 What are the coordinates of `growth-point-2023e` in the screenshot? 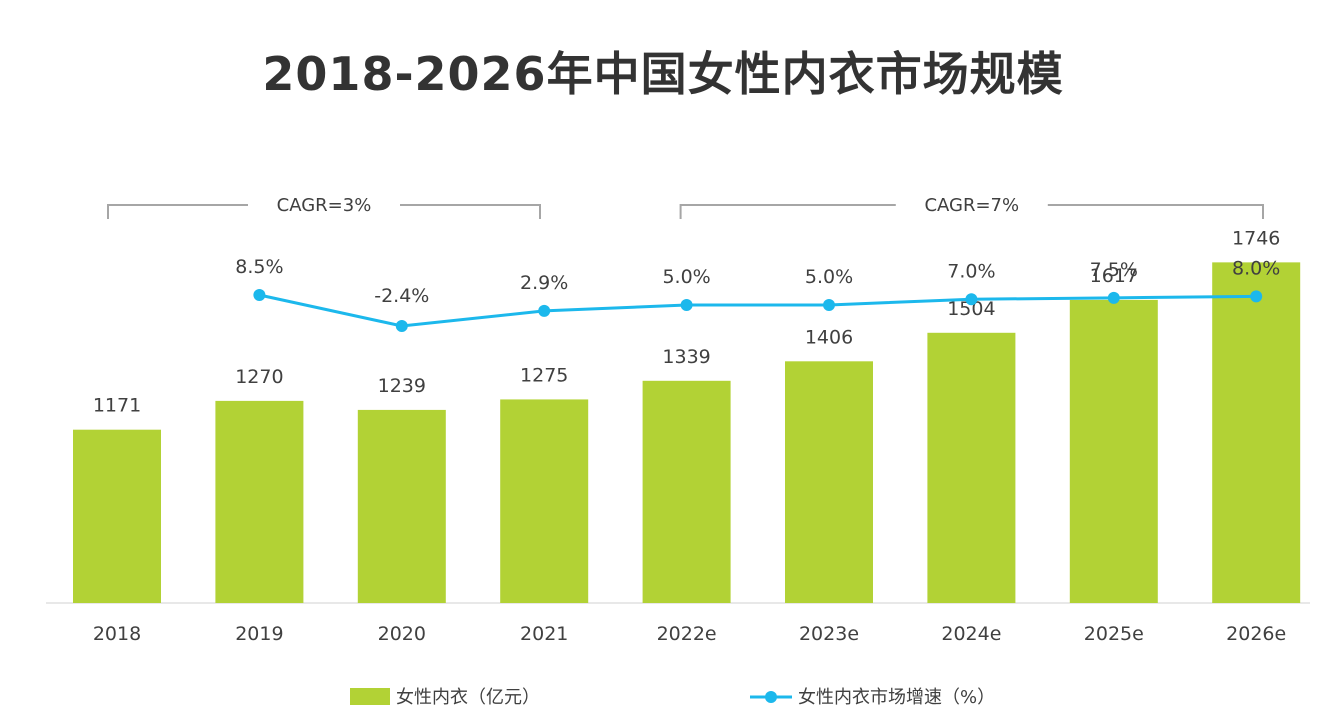 It's located at (829, 304).